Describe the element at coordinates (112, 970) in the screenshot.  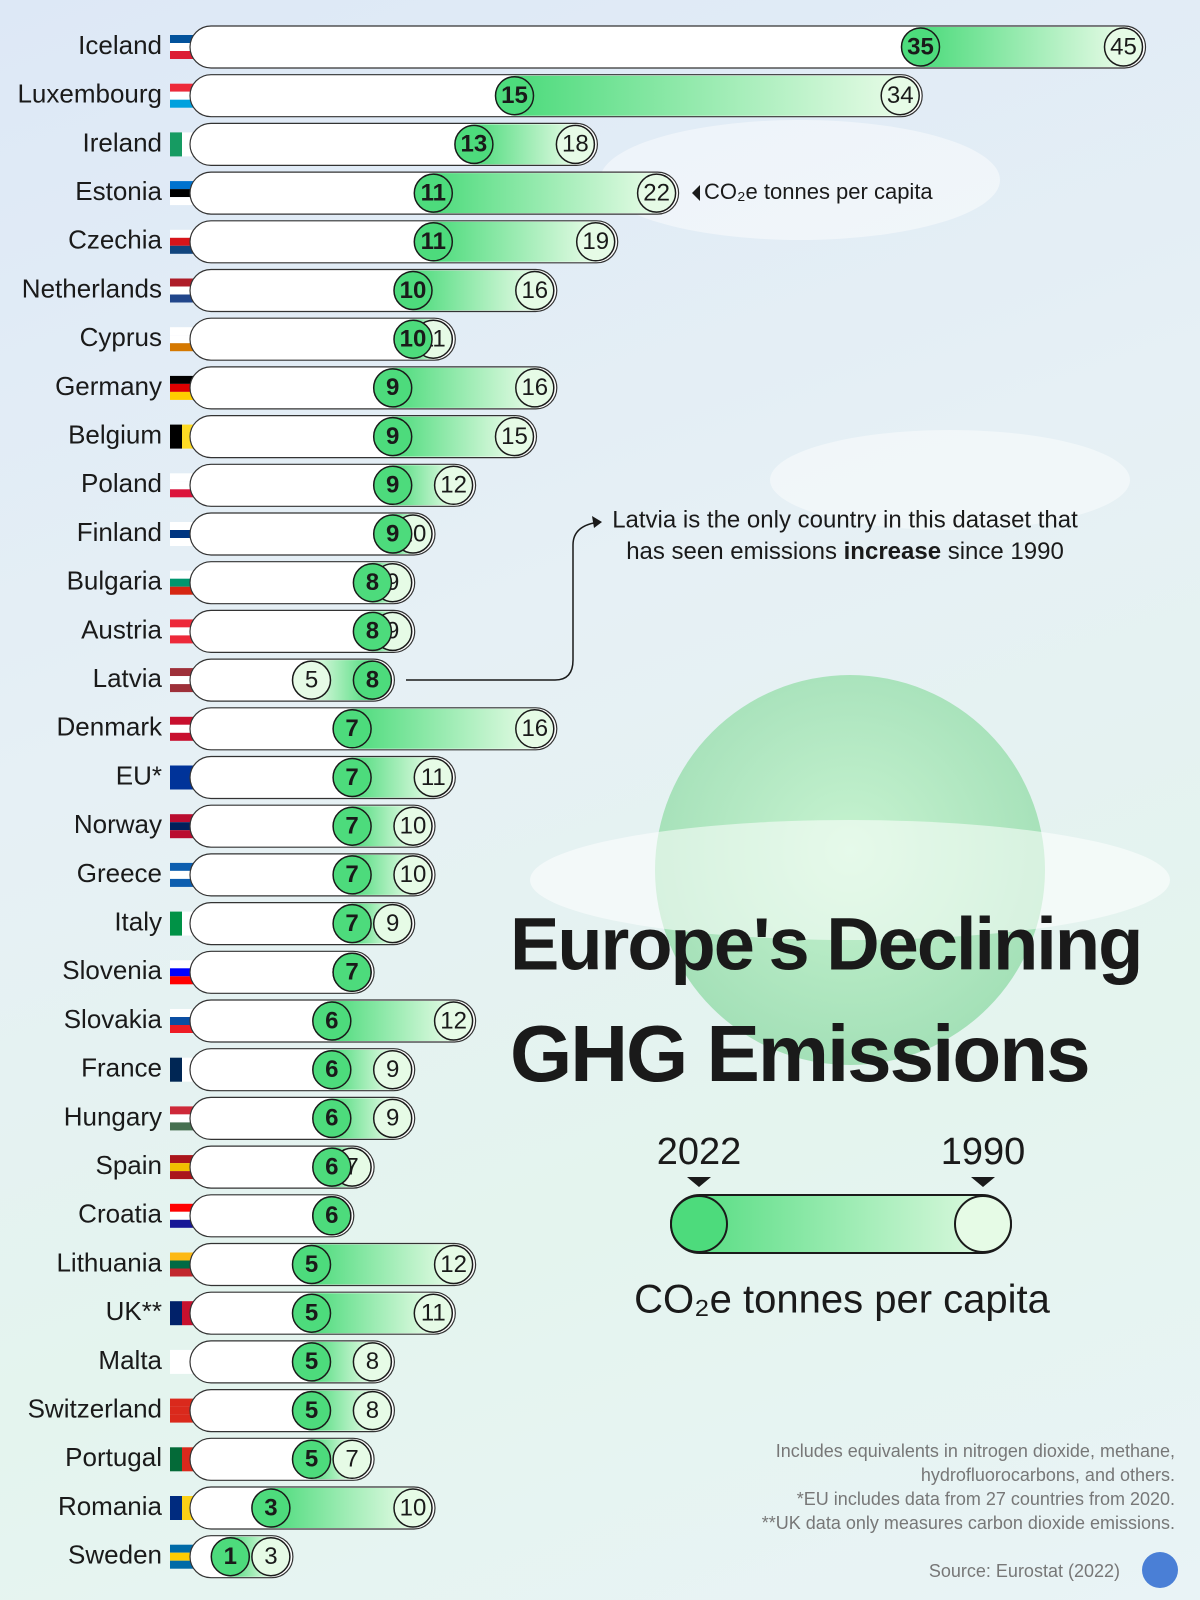
I see `country-label: Slovenia` at that location.